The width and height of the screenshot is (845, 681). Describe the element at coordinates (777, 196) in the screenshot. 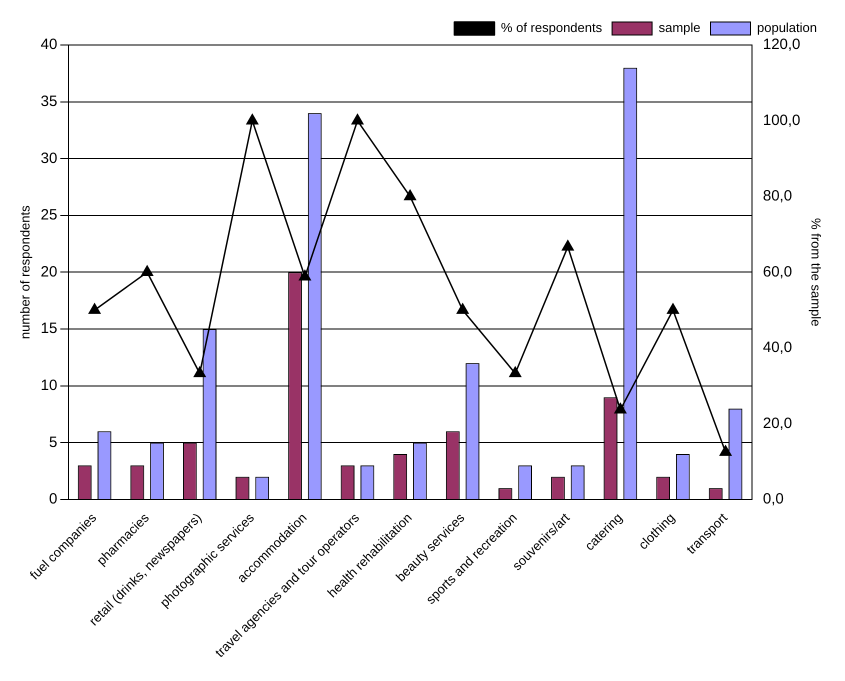

I see `y2-tick-label: 80,0` at that location.